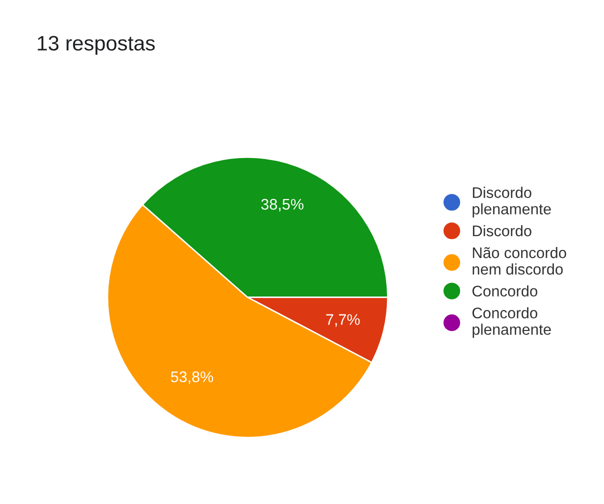 The width and height of the screenshot is (604, 504). I want to click on legend-label: Concordo, so click(505, 291).